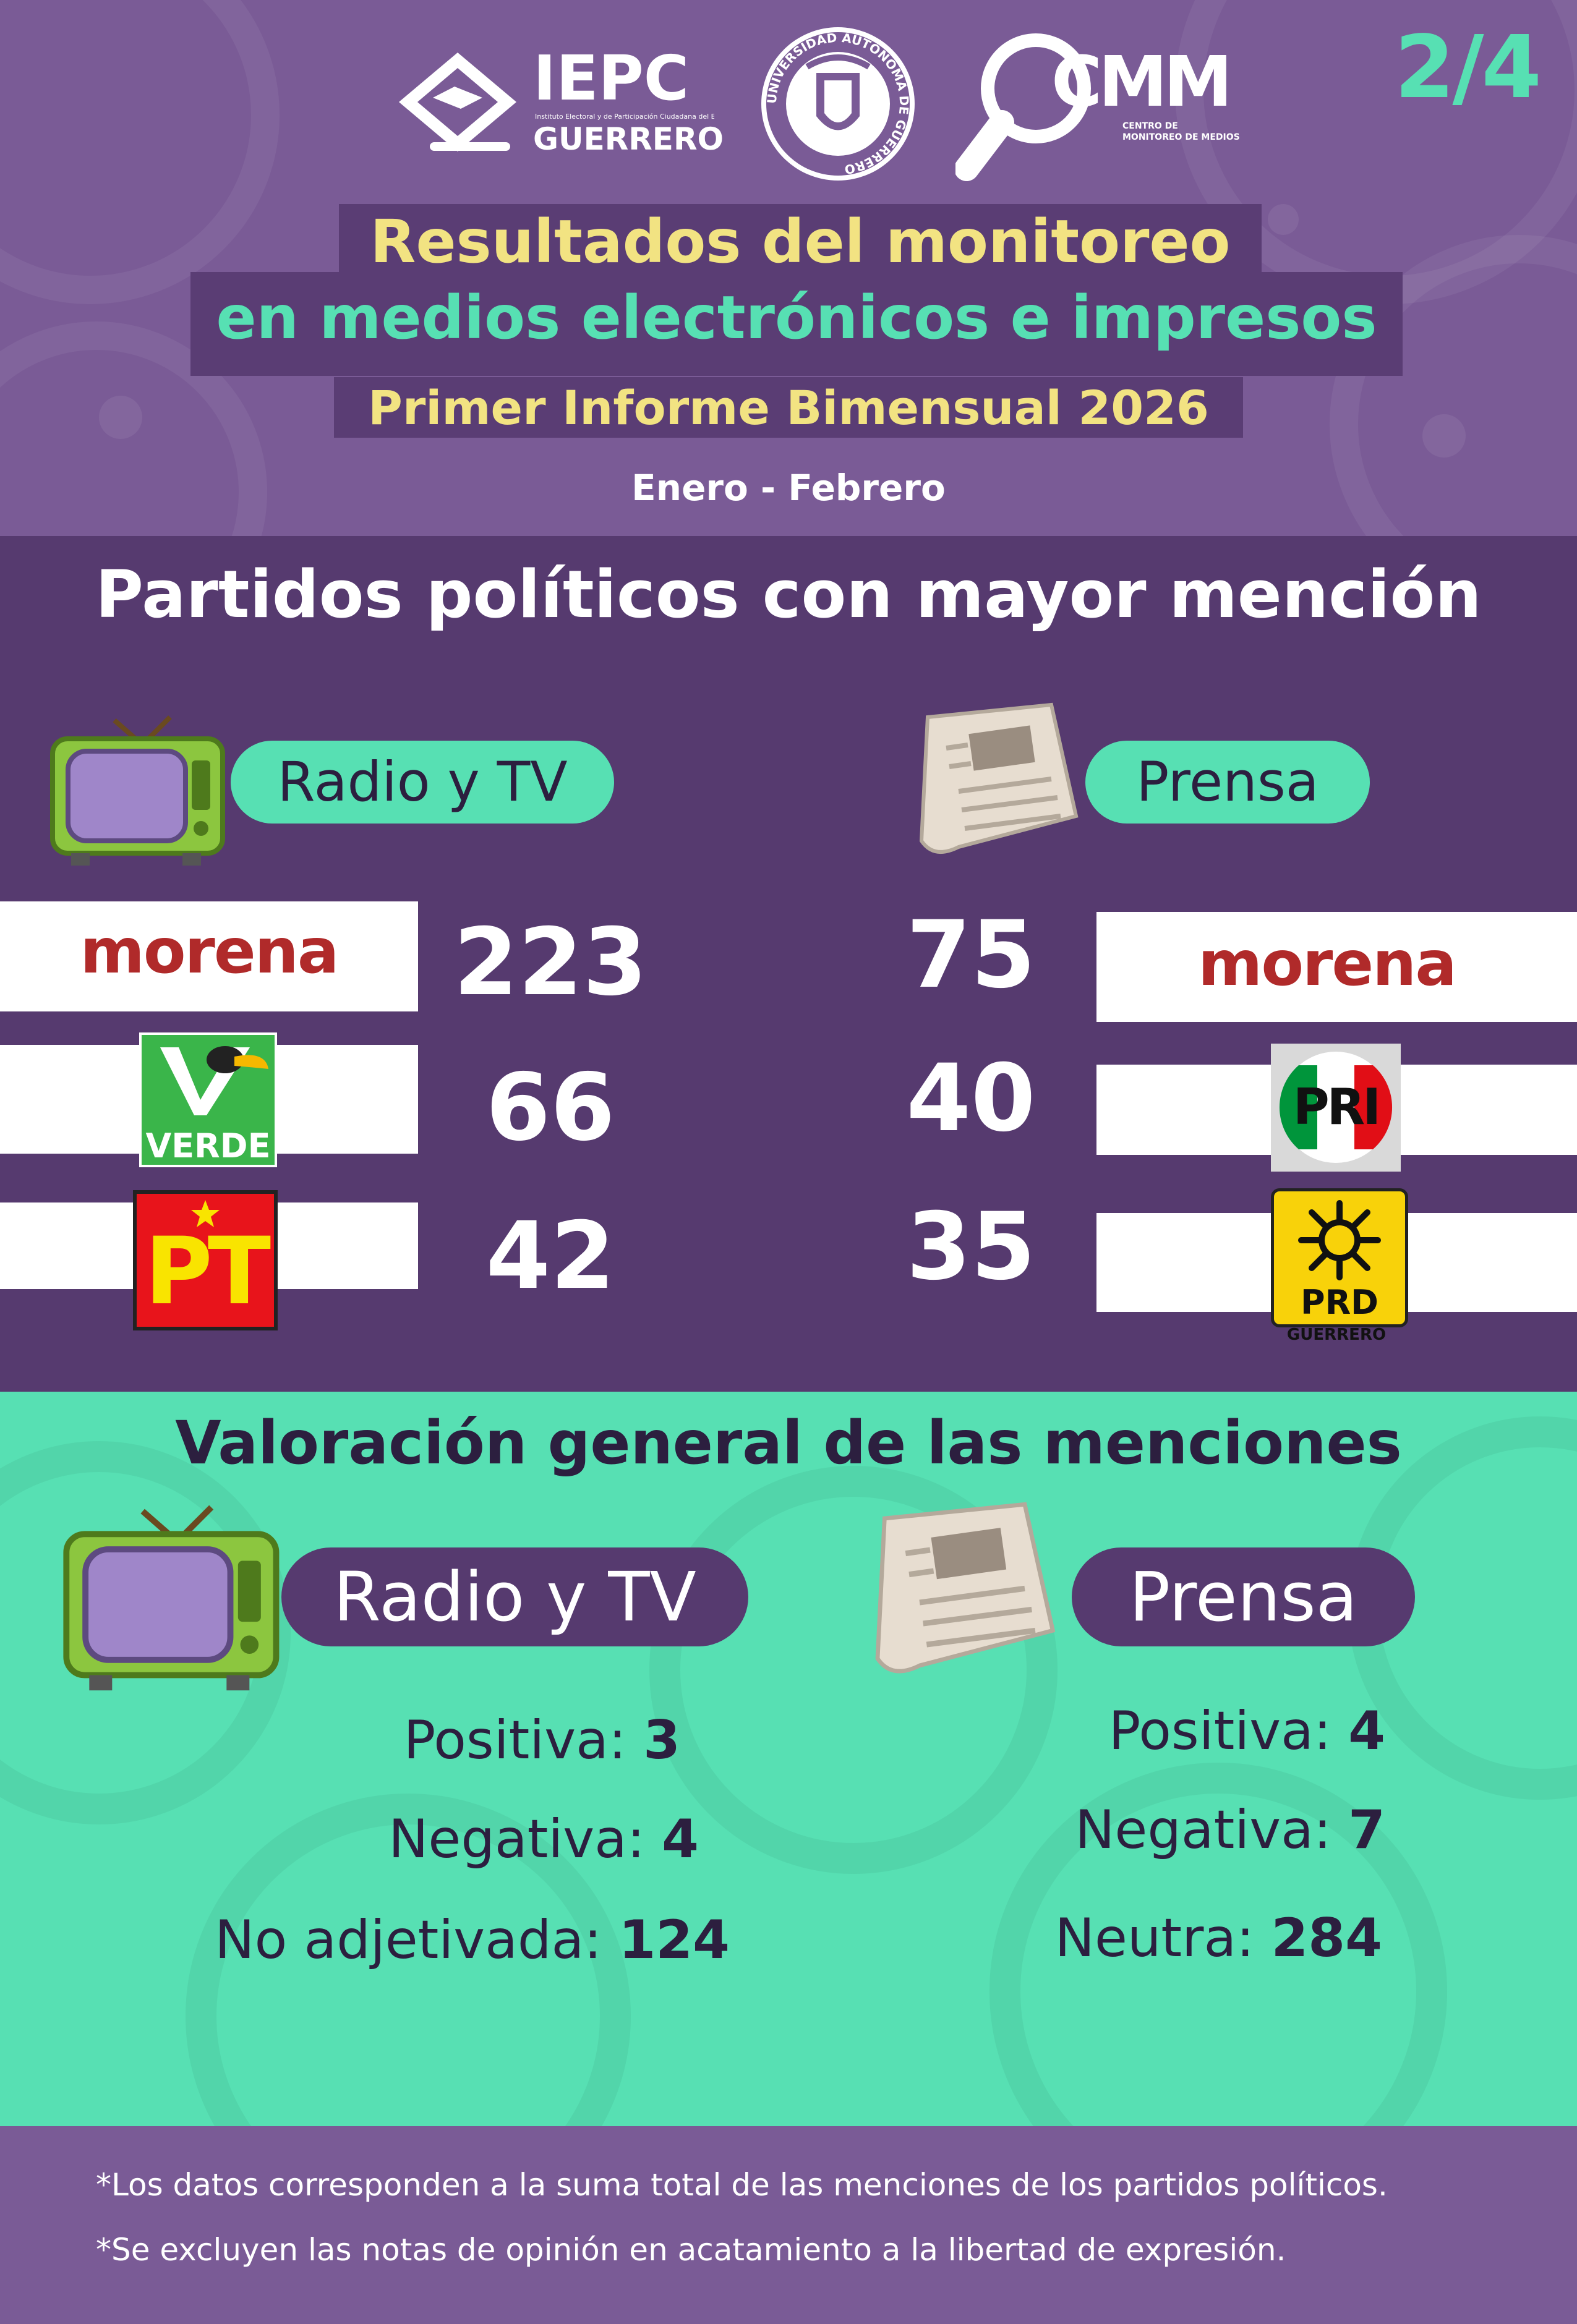 Image resolution: width=1577 pixels, height=2324 pixels. I want to click on title-line-2: en medios electrónicos e impresos, so click(796, 317).